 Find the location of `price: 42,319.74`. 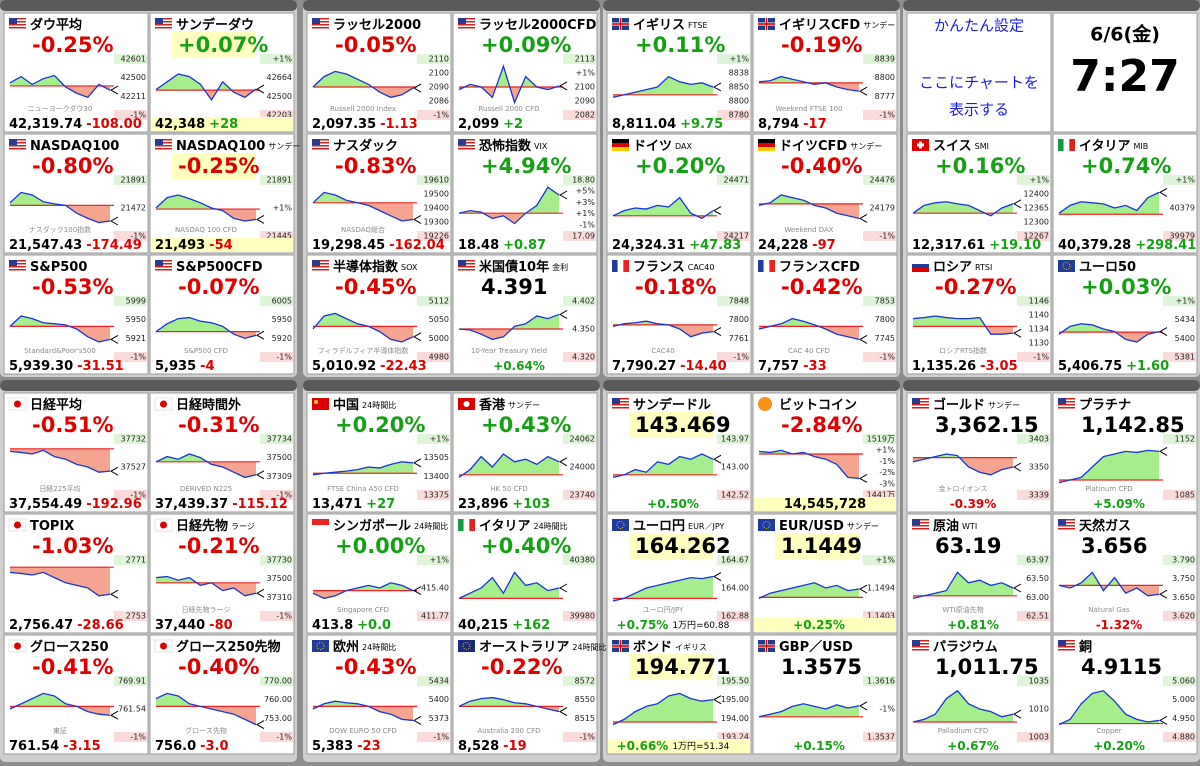

price: 42,319.74 is located at coordinates (45, 124).